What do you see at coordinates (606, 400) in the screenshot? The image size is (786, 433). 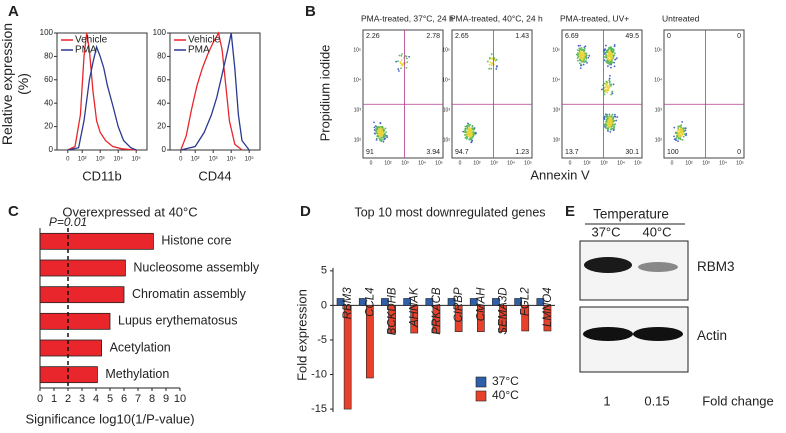 I see `fold-value: 1` at bounding box center [606, 400].